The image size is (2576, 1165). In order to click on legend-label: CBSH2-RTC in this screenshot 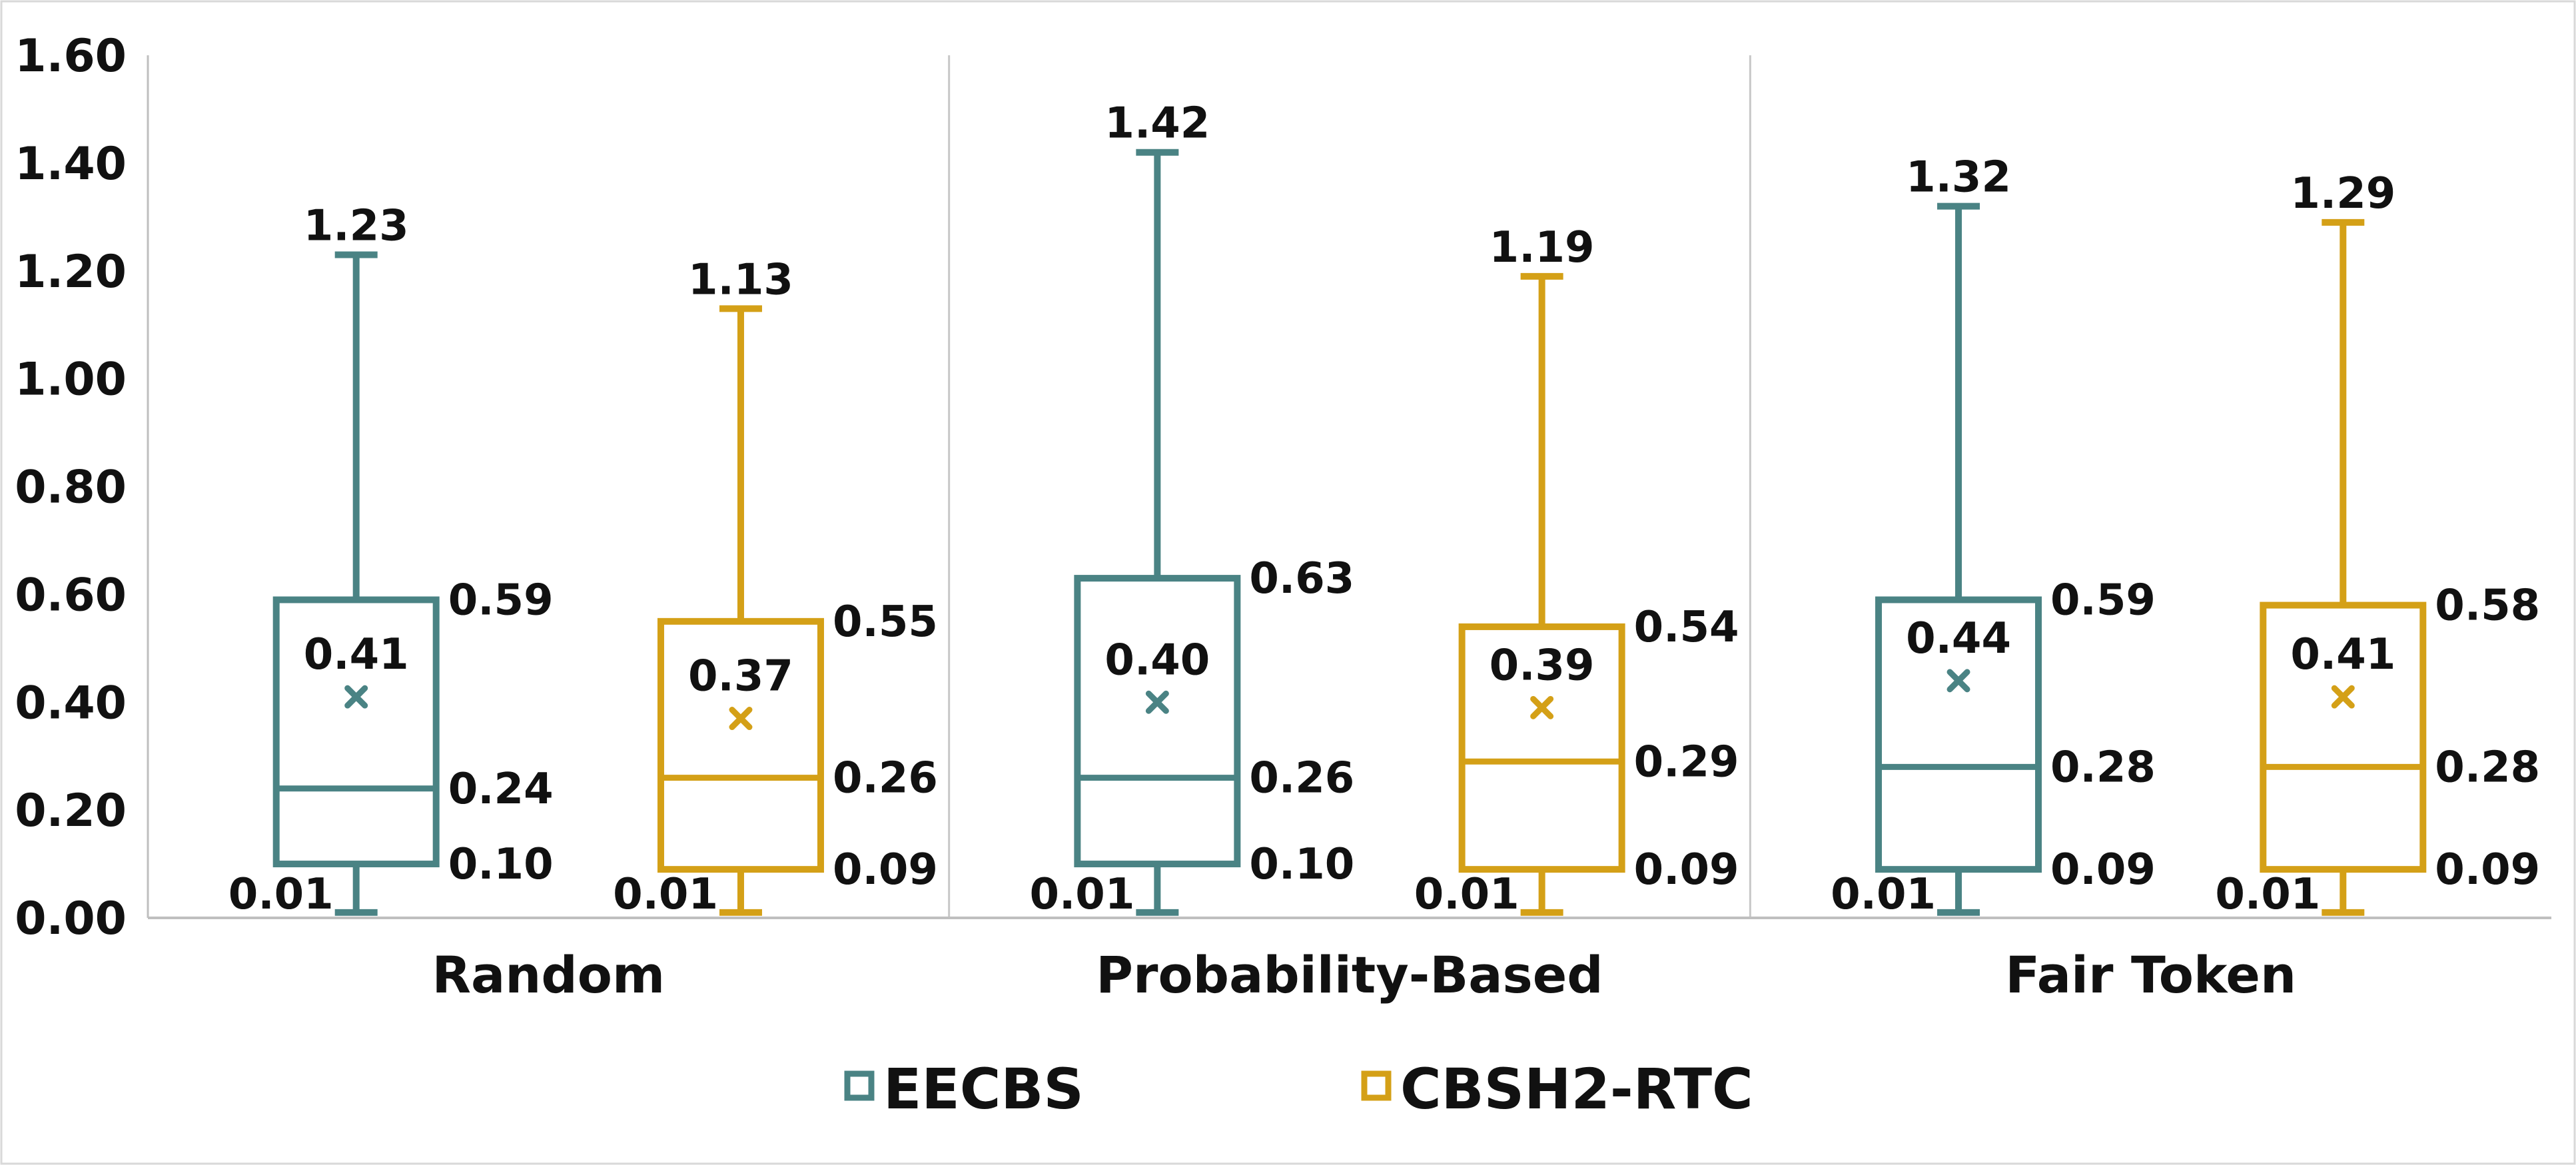, I will do `click(1576, 1089)`.